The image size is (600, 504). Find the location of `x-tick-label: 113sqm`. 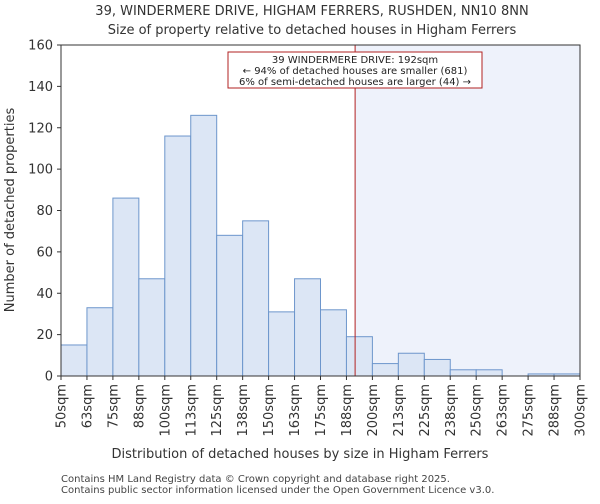

x-tick-label: 113sqm is located at coordinates (191, 410).